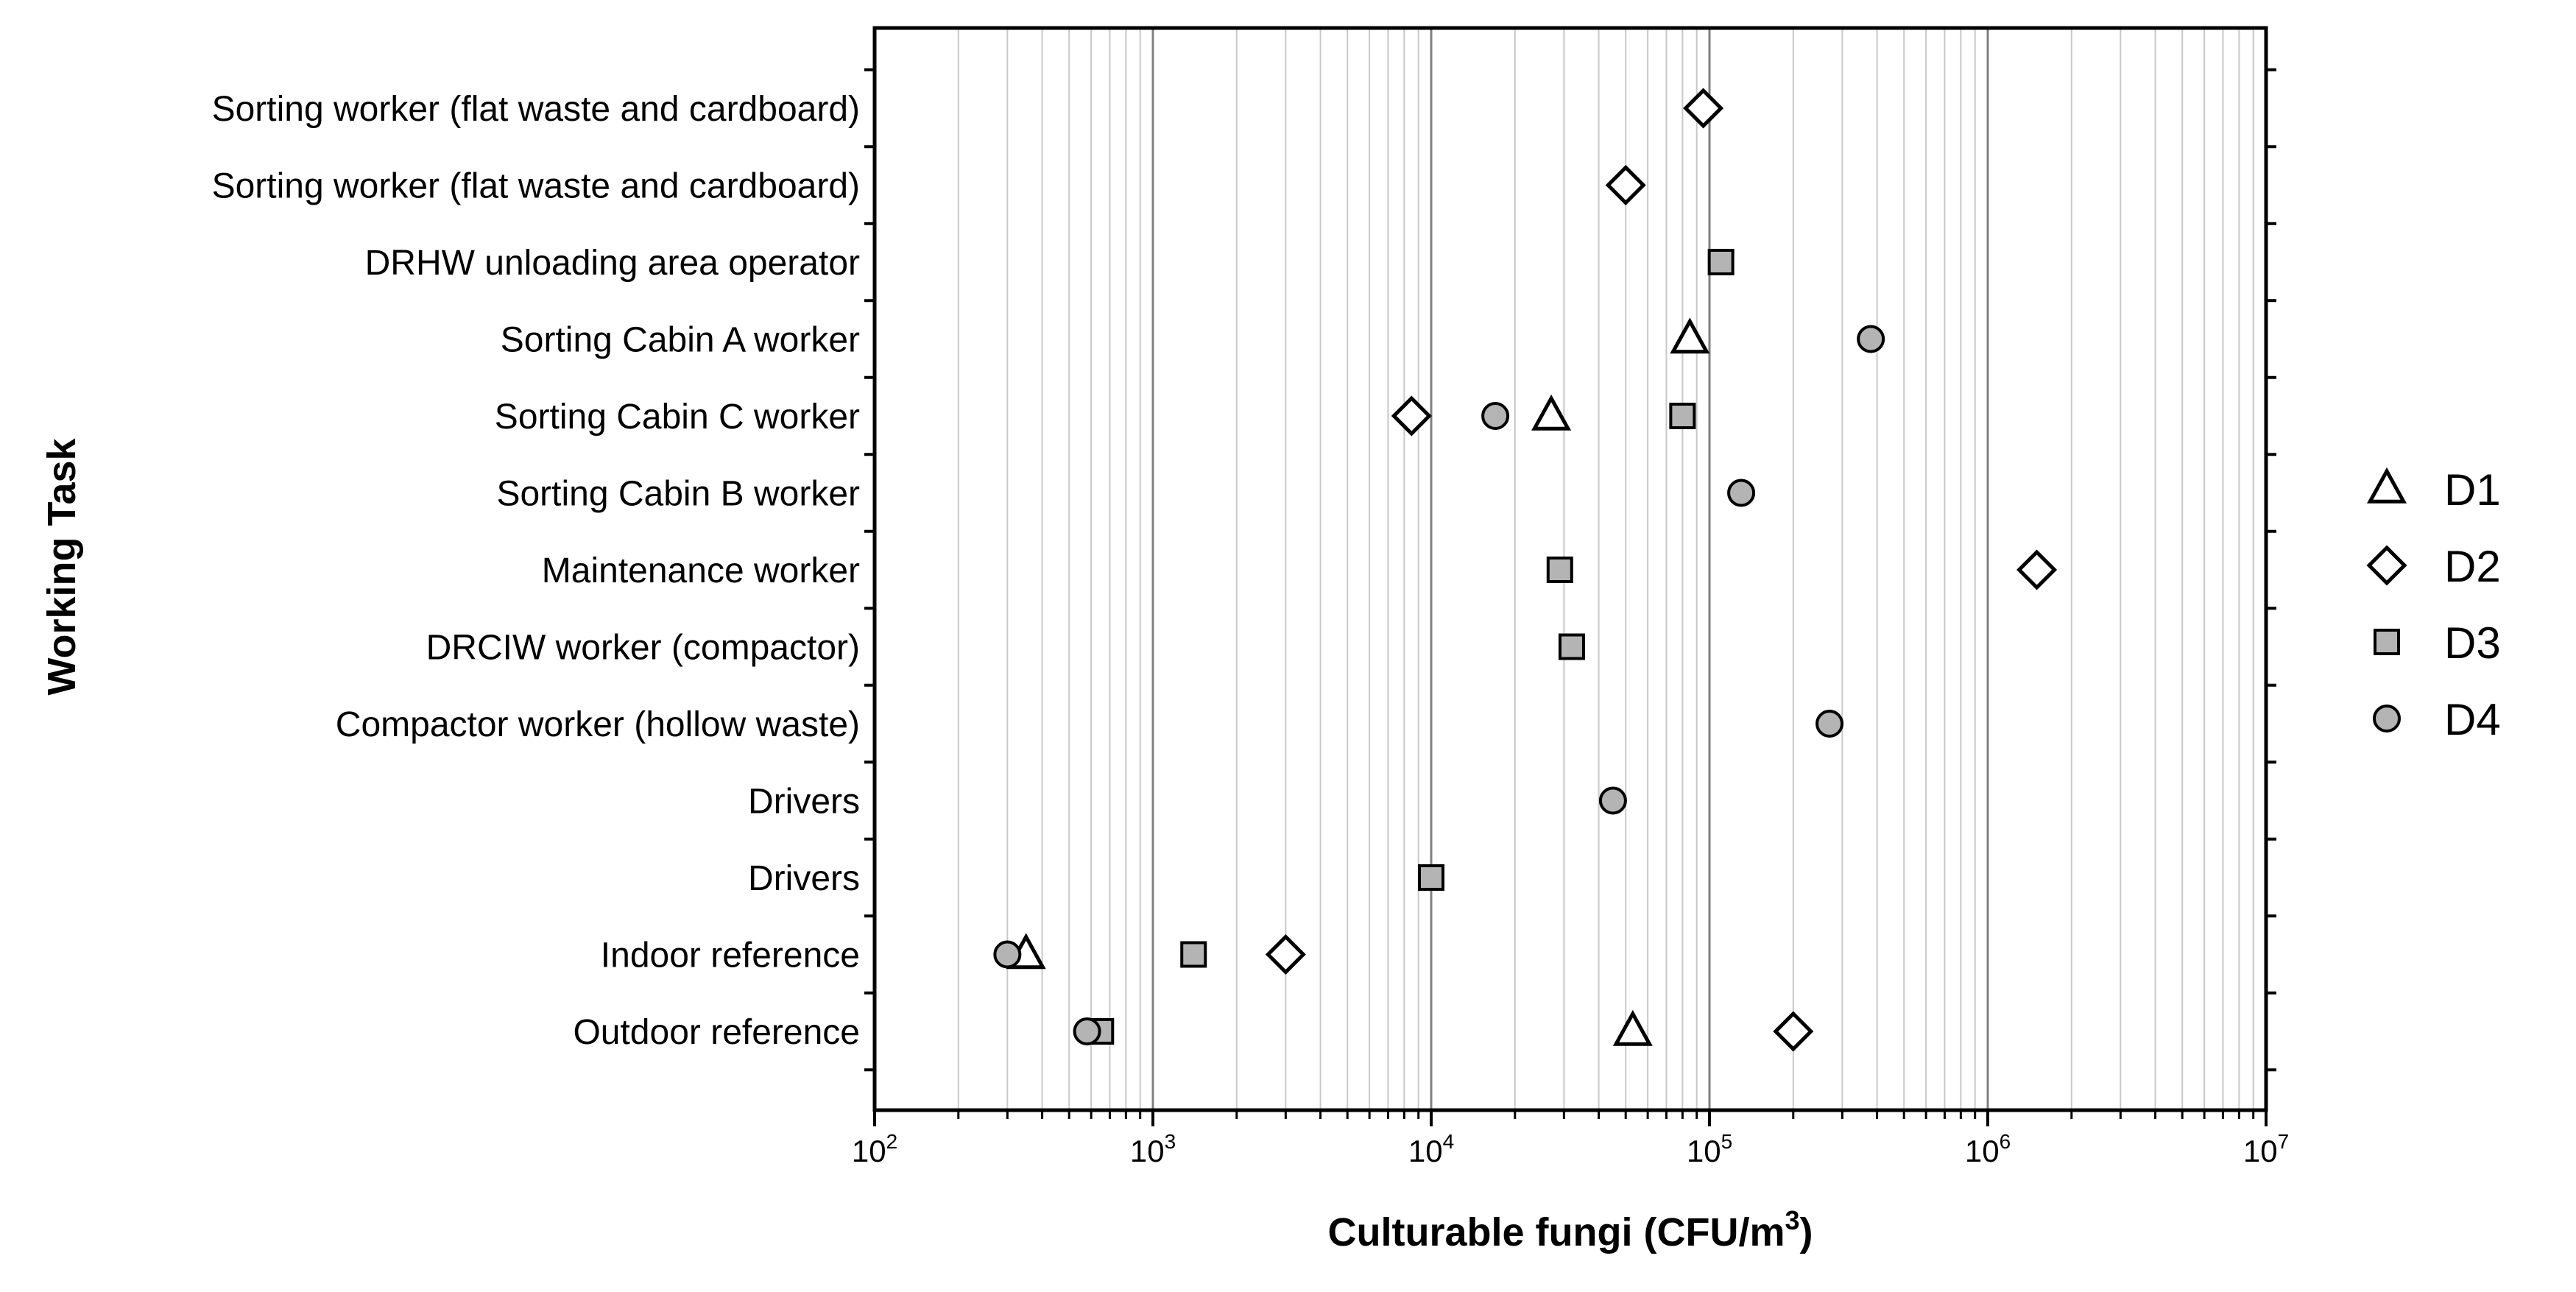 The width and height of the screenshot is (2576, 1292). I want to click on legend-marker-d3, so click(2387, 642).